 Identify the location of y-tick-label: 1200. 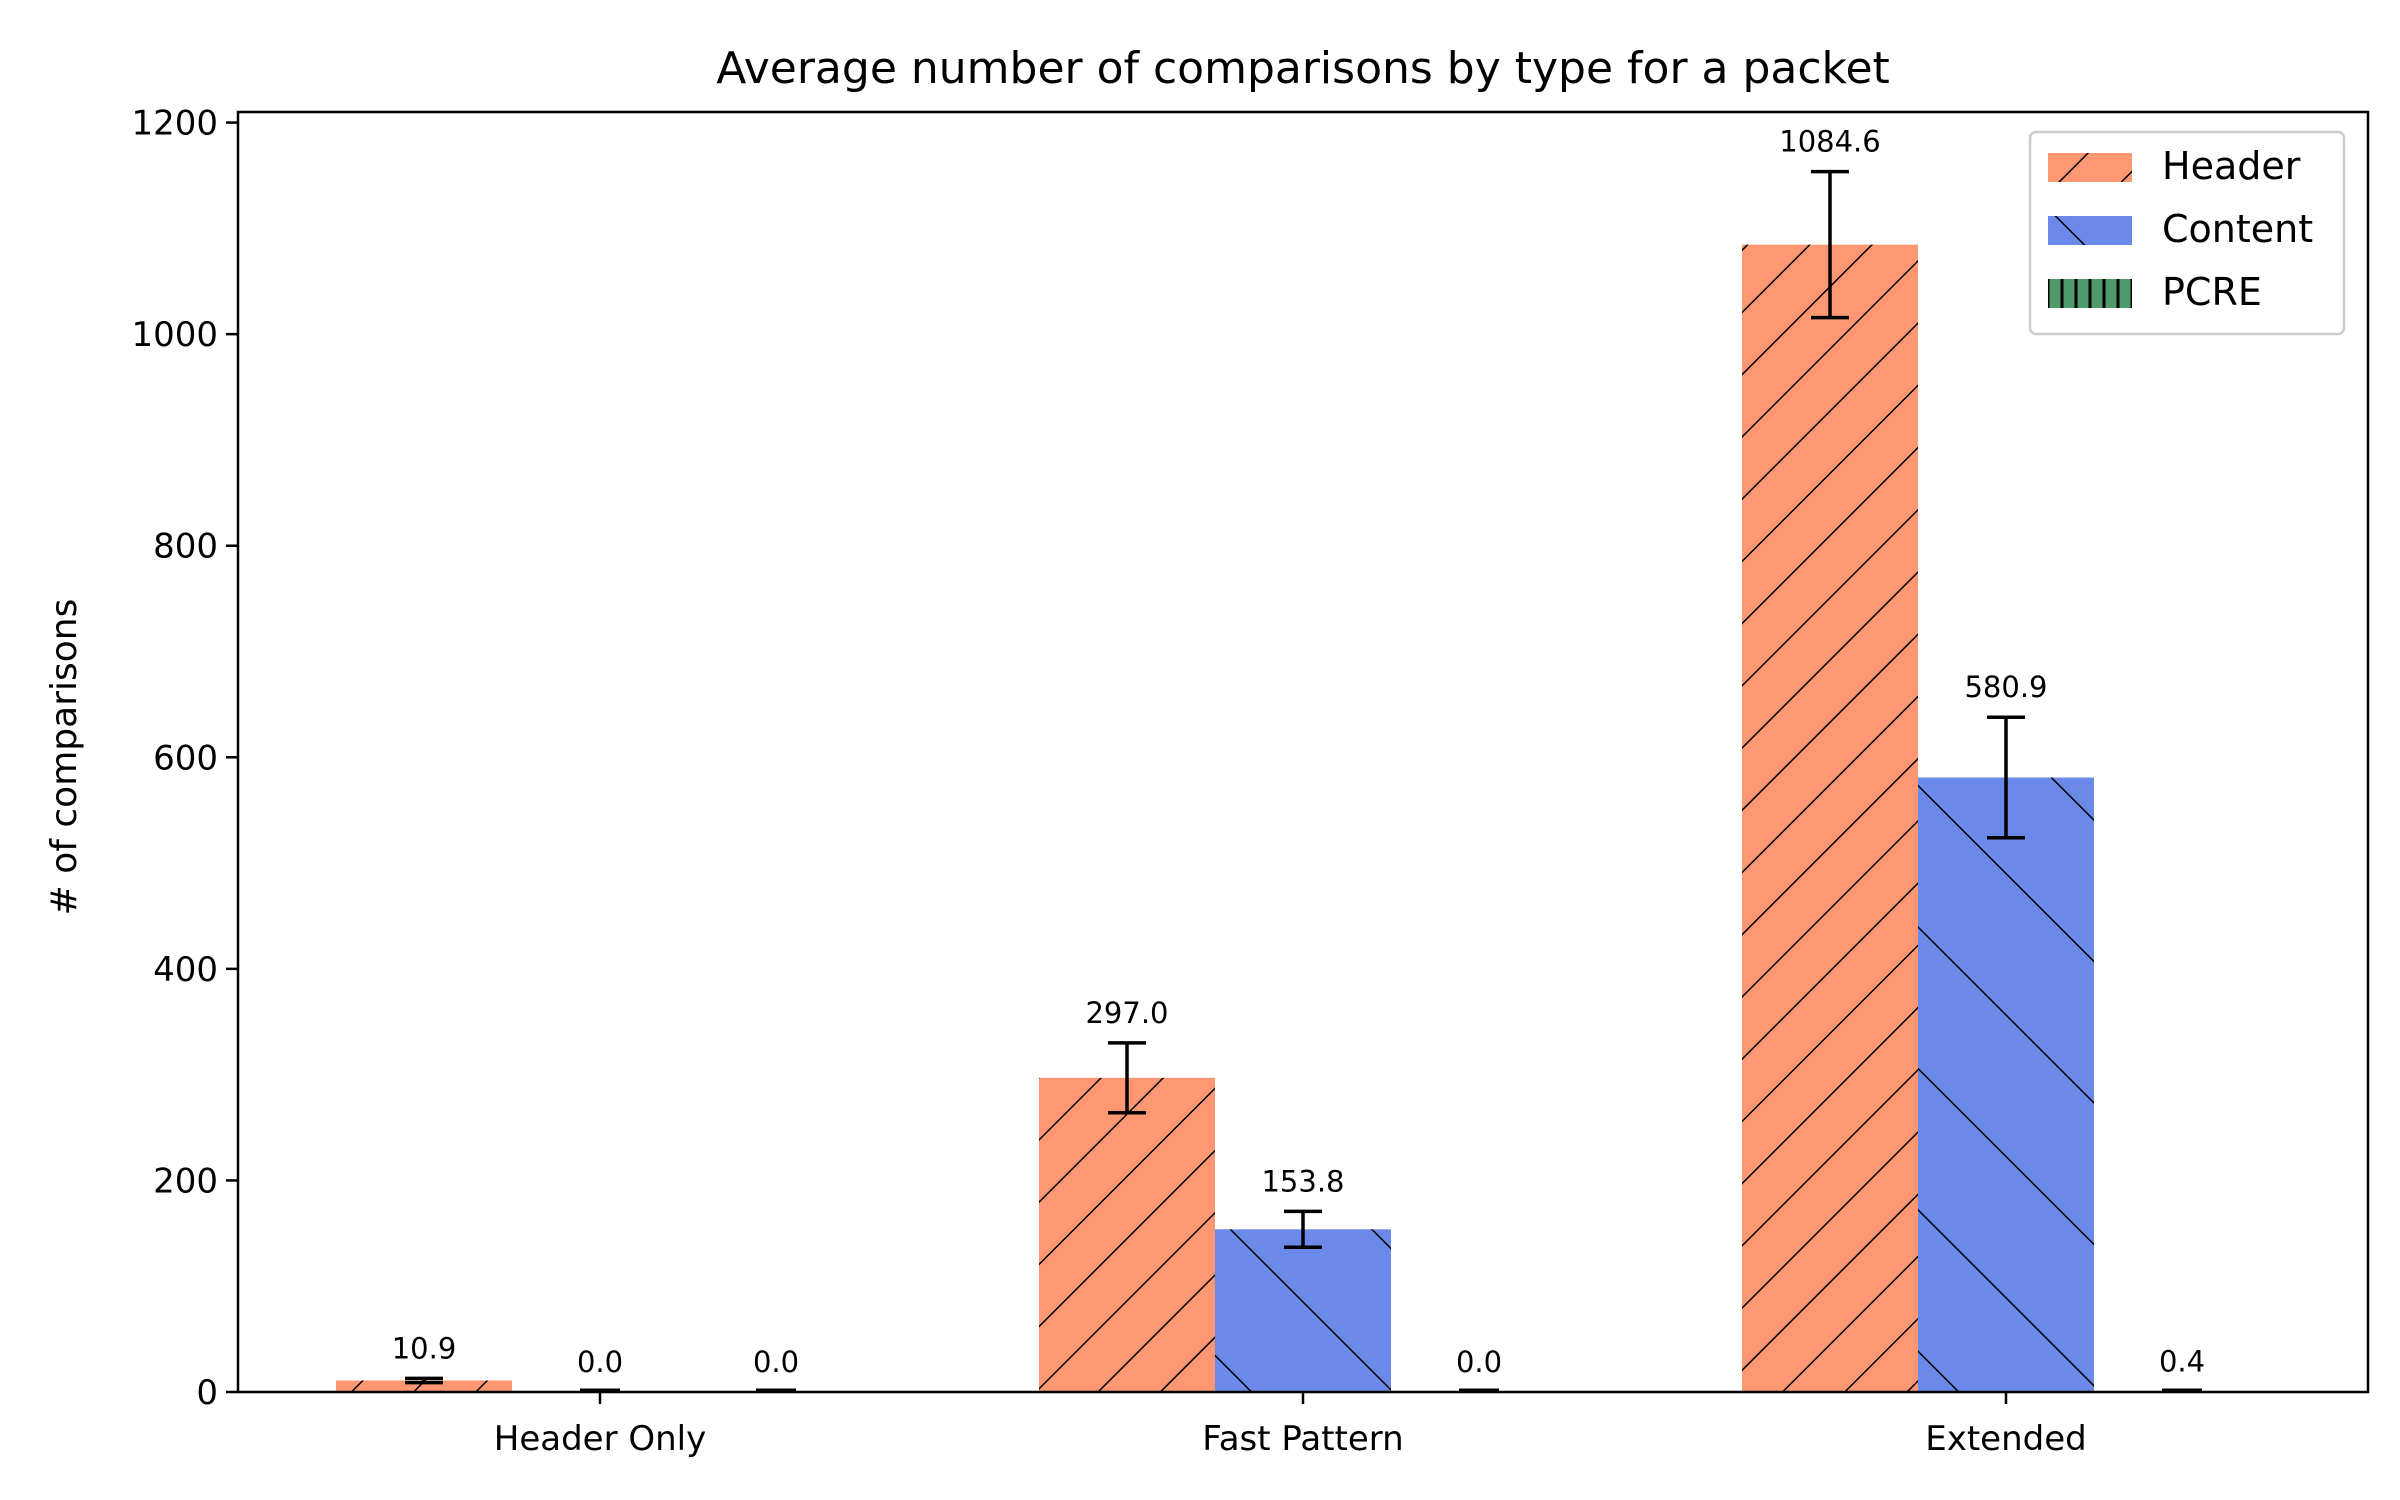
(174, 124).